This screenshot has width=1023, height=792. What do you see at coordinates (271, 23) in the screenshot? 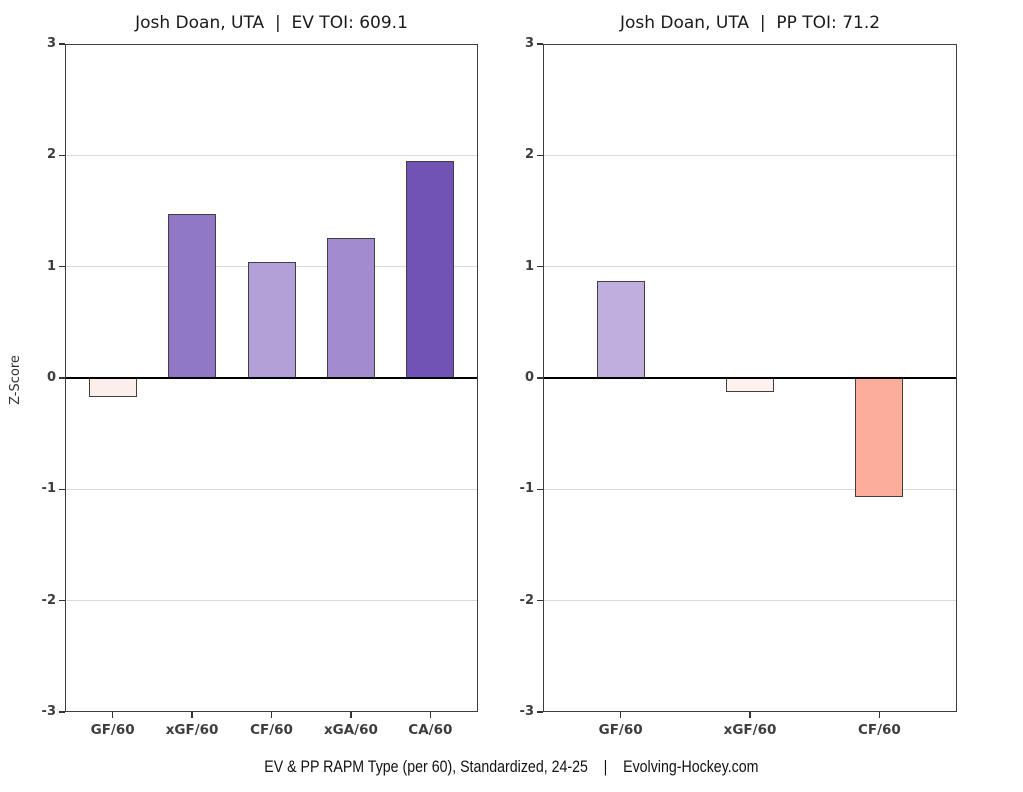
I see `ev-chart-title: Josh Doan, UTA | EV TOI: 609.1` at bounding box center [271, 23].